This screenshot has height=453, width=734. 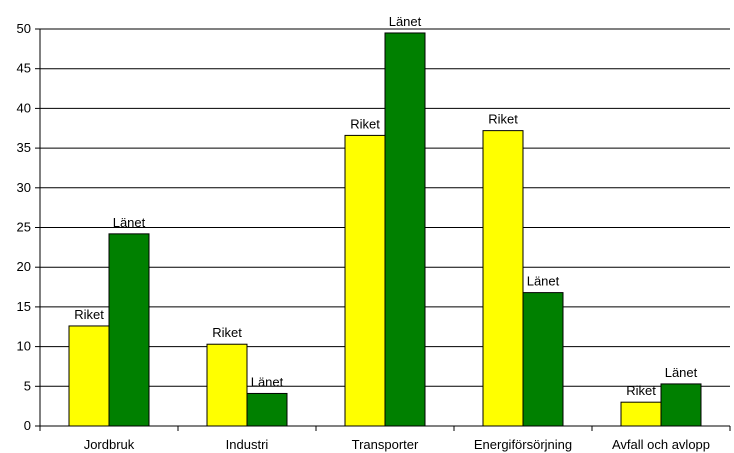 What do you see at coordinates (24, 107) in the screenshot?
I see `y-tick-label: 40` at bounding box center [24, 107].